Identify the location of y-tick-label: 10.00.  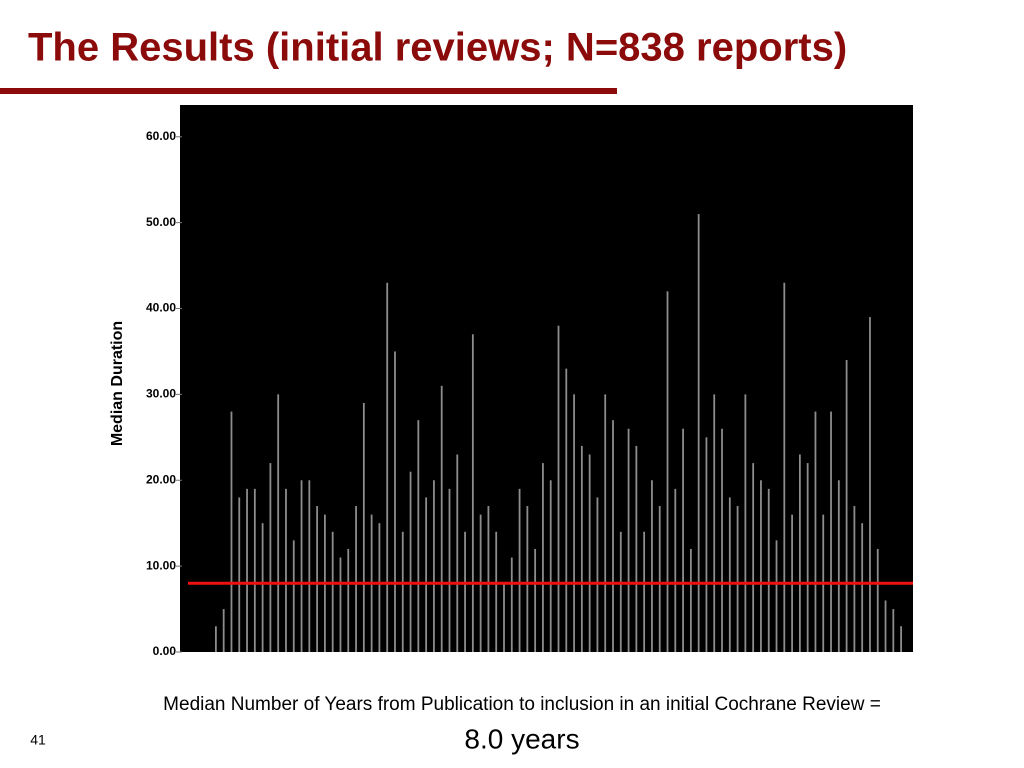
(161, 565).